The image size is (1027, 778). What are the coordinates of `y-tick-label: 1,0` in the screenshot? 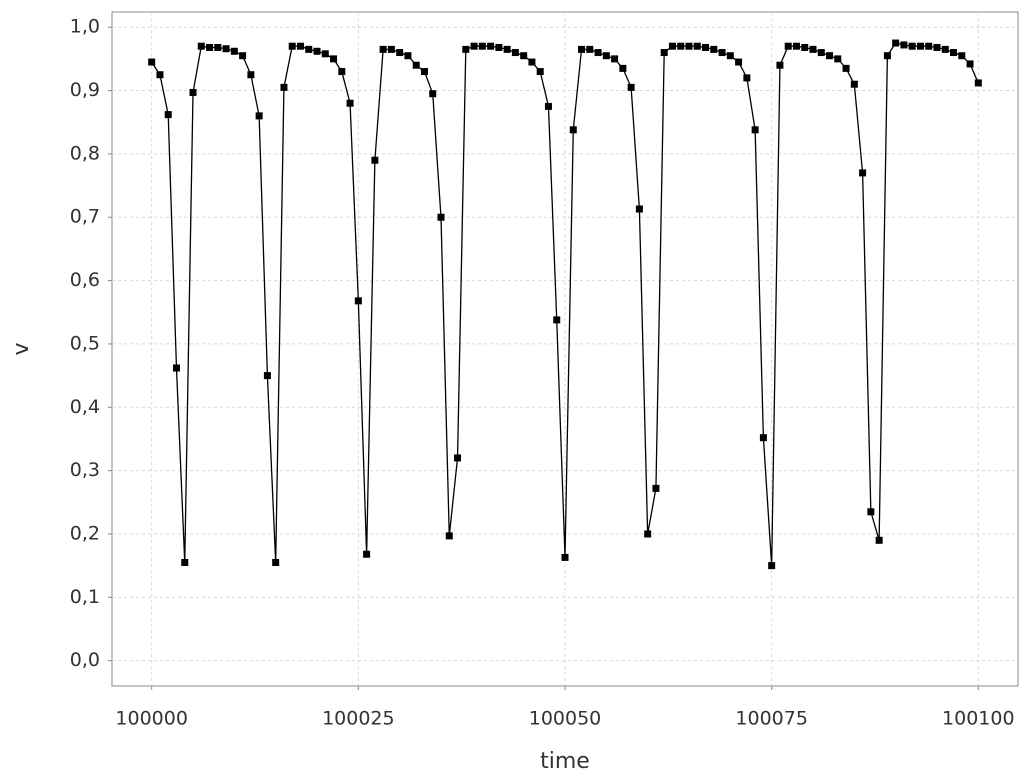 It's located at (85, 27).